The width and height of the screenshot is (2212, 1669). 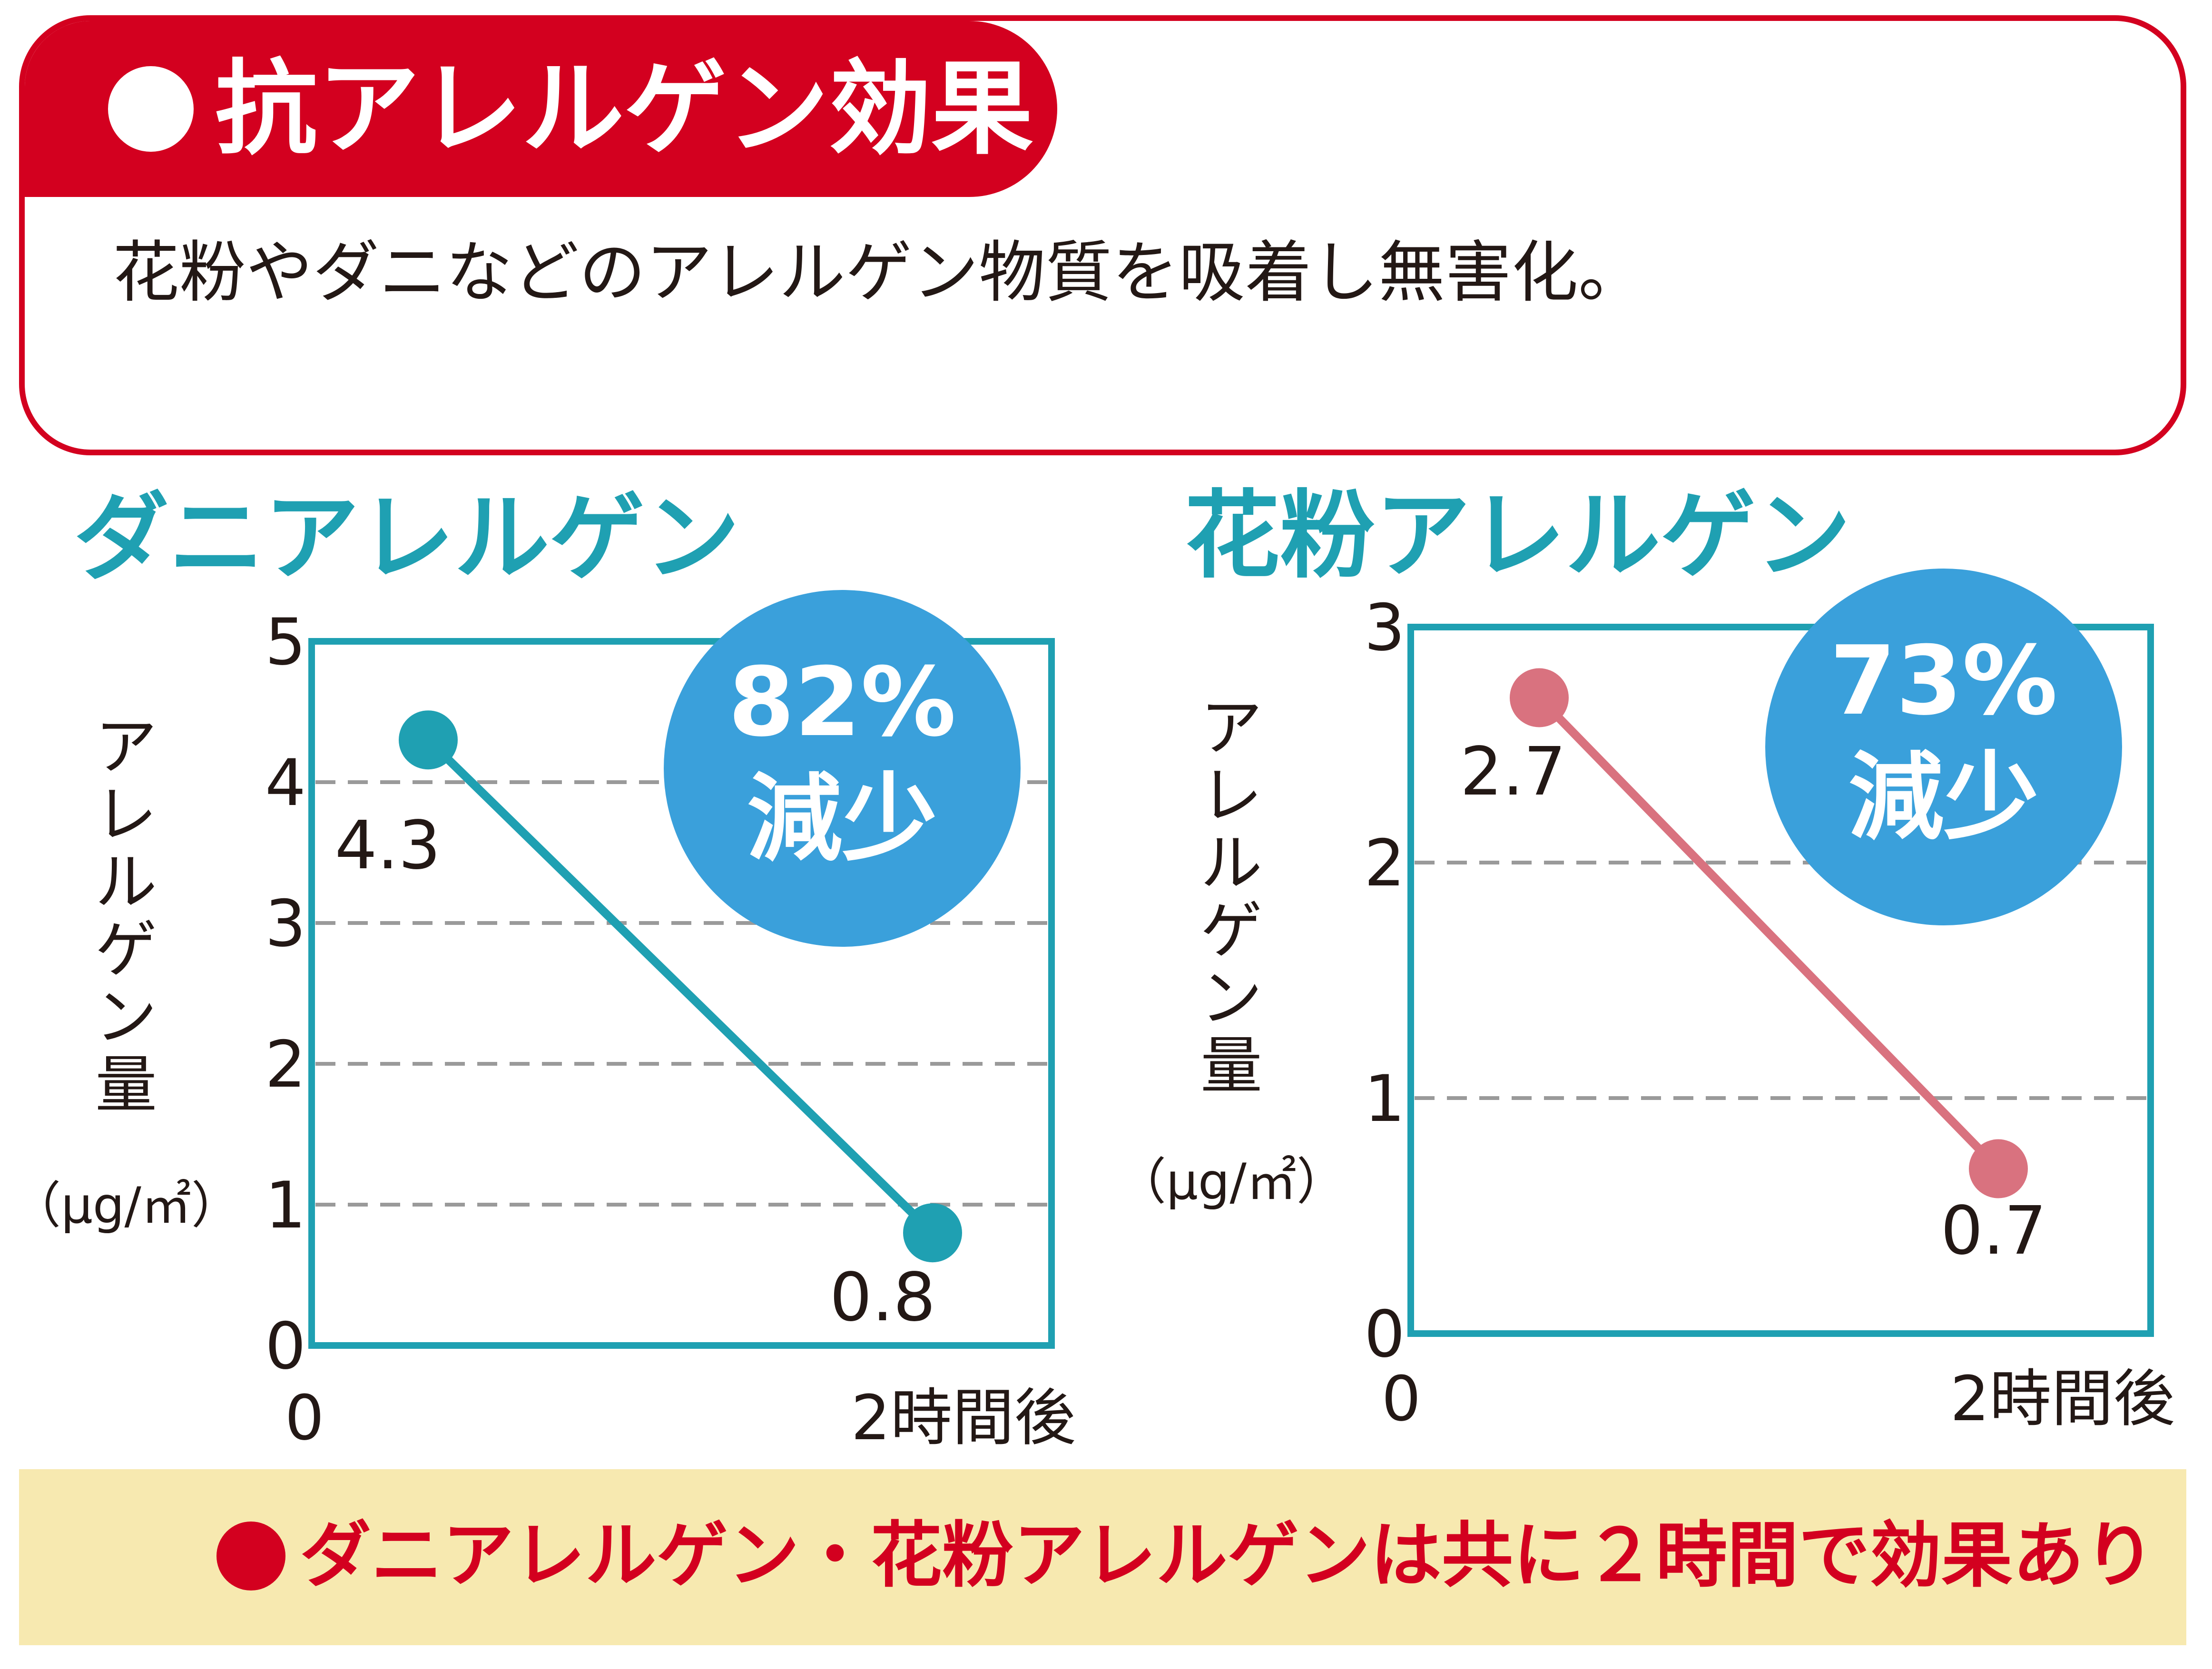 I want to click on footer-note: ダニアレルゲン・花粉アレルゲンは共に２時間で効果あり, so click(x=1228, y=1555).